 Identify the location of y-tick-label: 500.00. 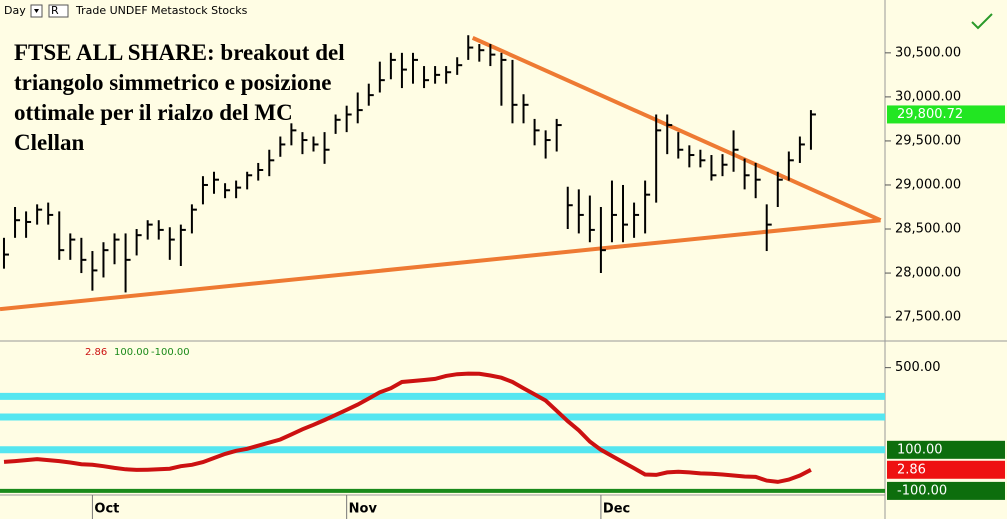
(918, 367).